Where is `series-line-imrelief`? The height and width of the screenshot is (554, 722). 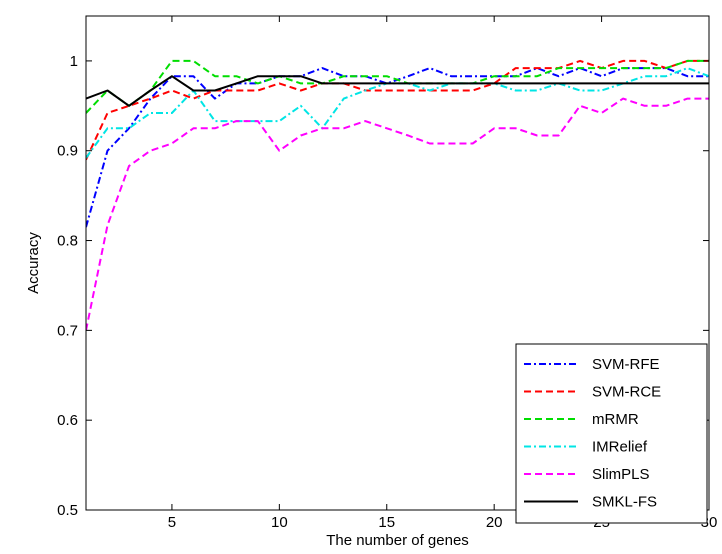 series-line-imrelief is located at coordinates (397, 113).